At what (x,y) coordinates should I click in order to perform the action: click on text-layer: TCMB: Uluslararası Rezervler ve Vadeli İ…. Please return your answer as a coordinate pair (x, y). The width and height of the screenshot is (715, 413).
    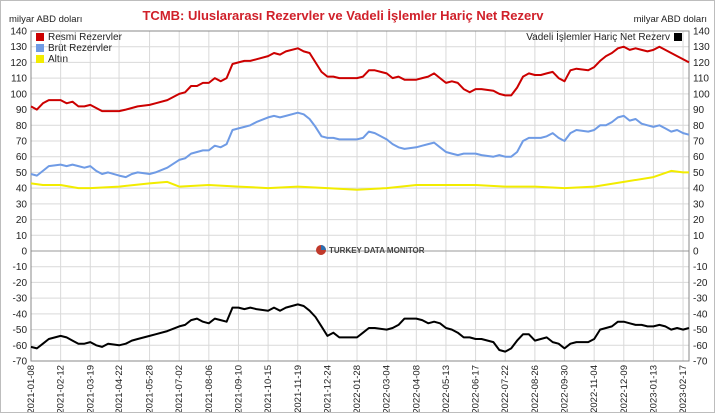
    Looking at the image, I should click on (358, 16).